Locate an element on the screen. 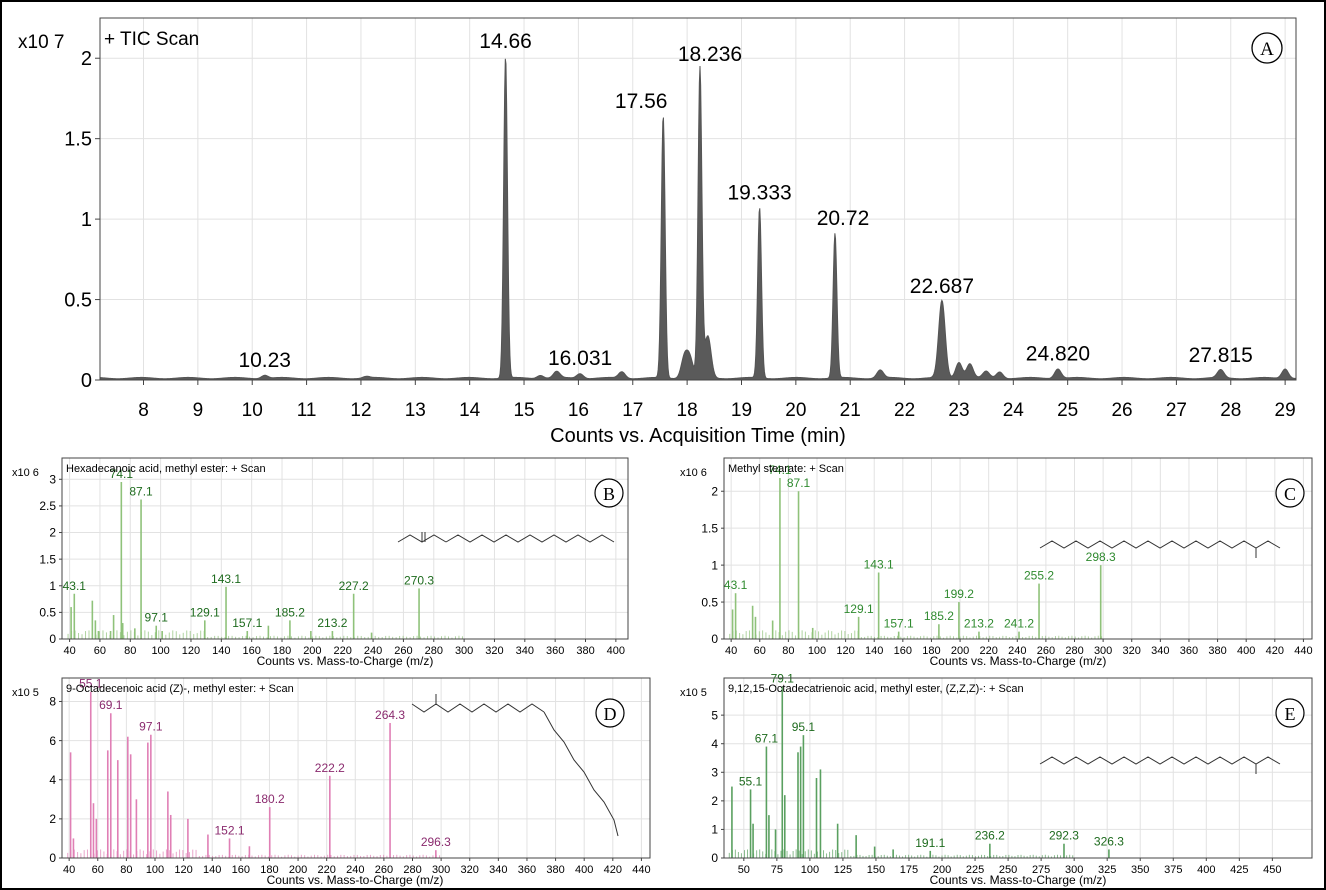 The height and width of the screenshot is (890, 1326). x-tick-label: 120 is located at coordinates (183, 870).